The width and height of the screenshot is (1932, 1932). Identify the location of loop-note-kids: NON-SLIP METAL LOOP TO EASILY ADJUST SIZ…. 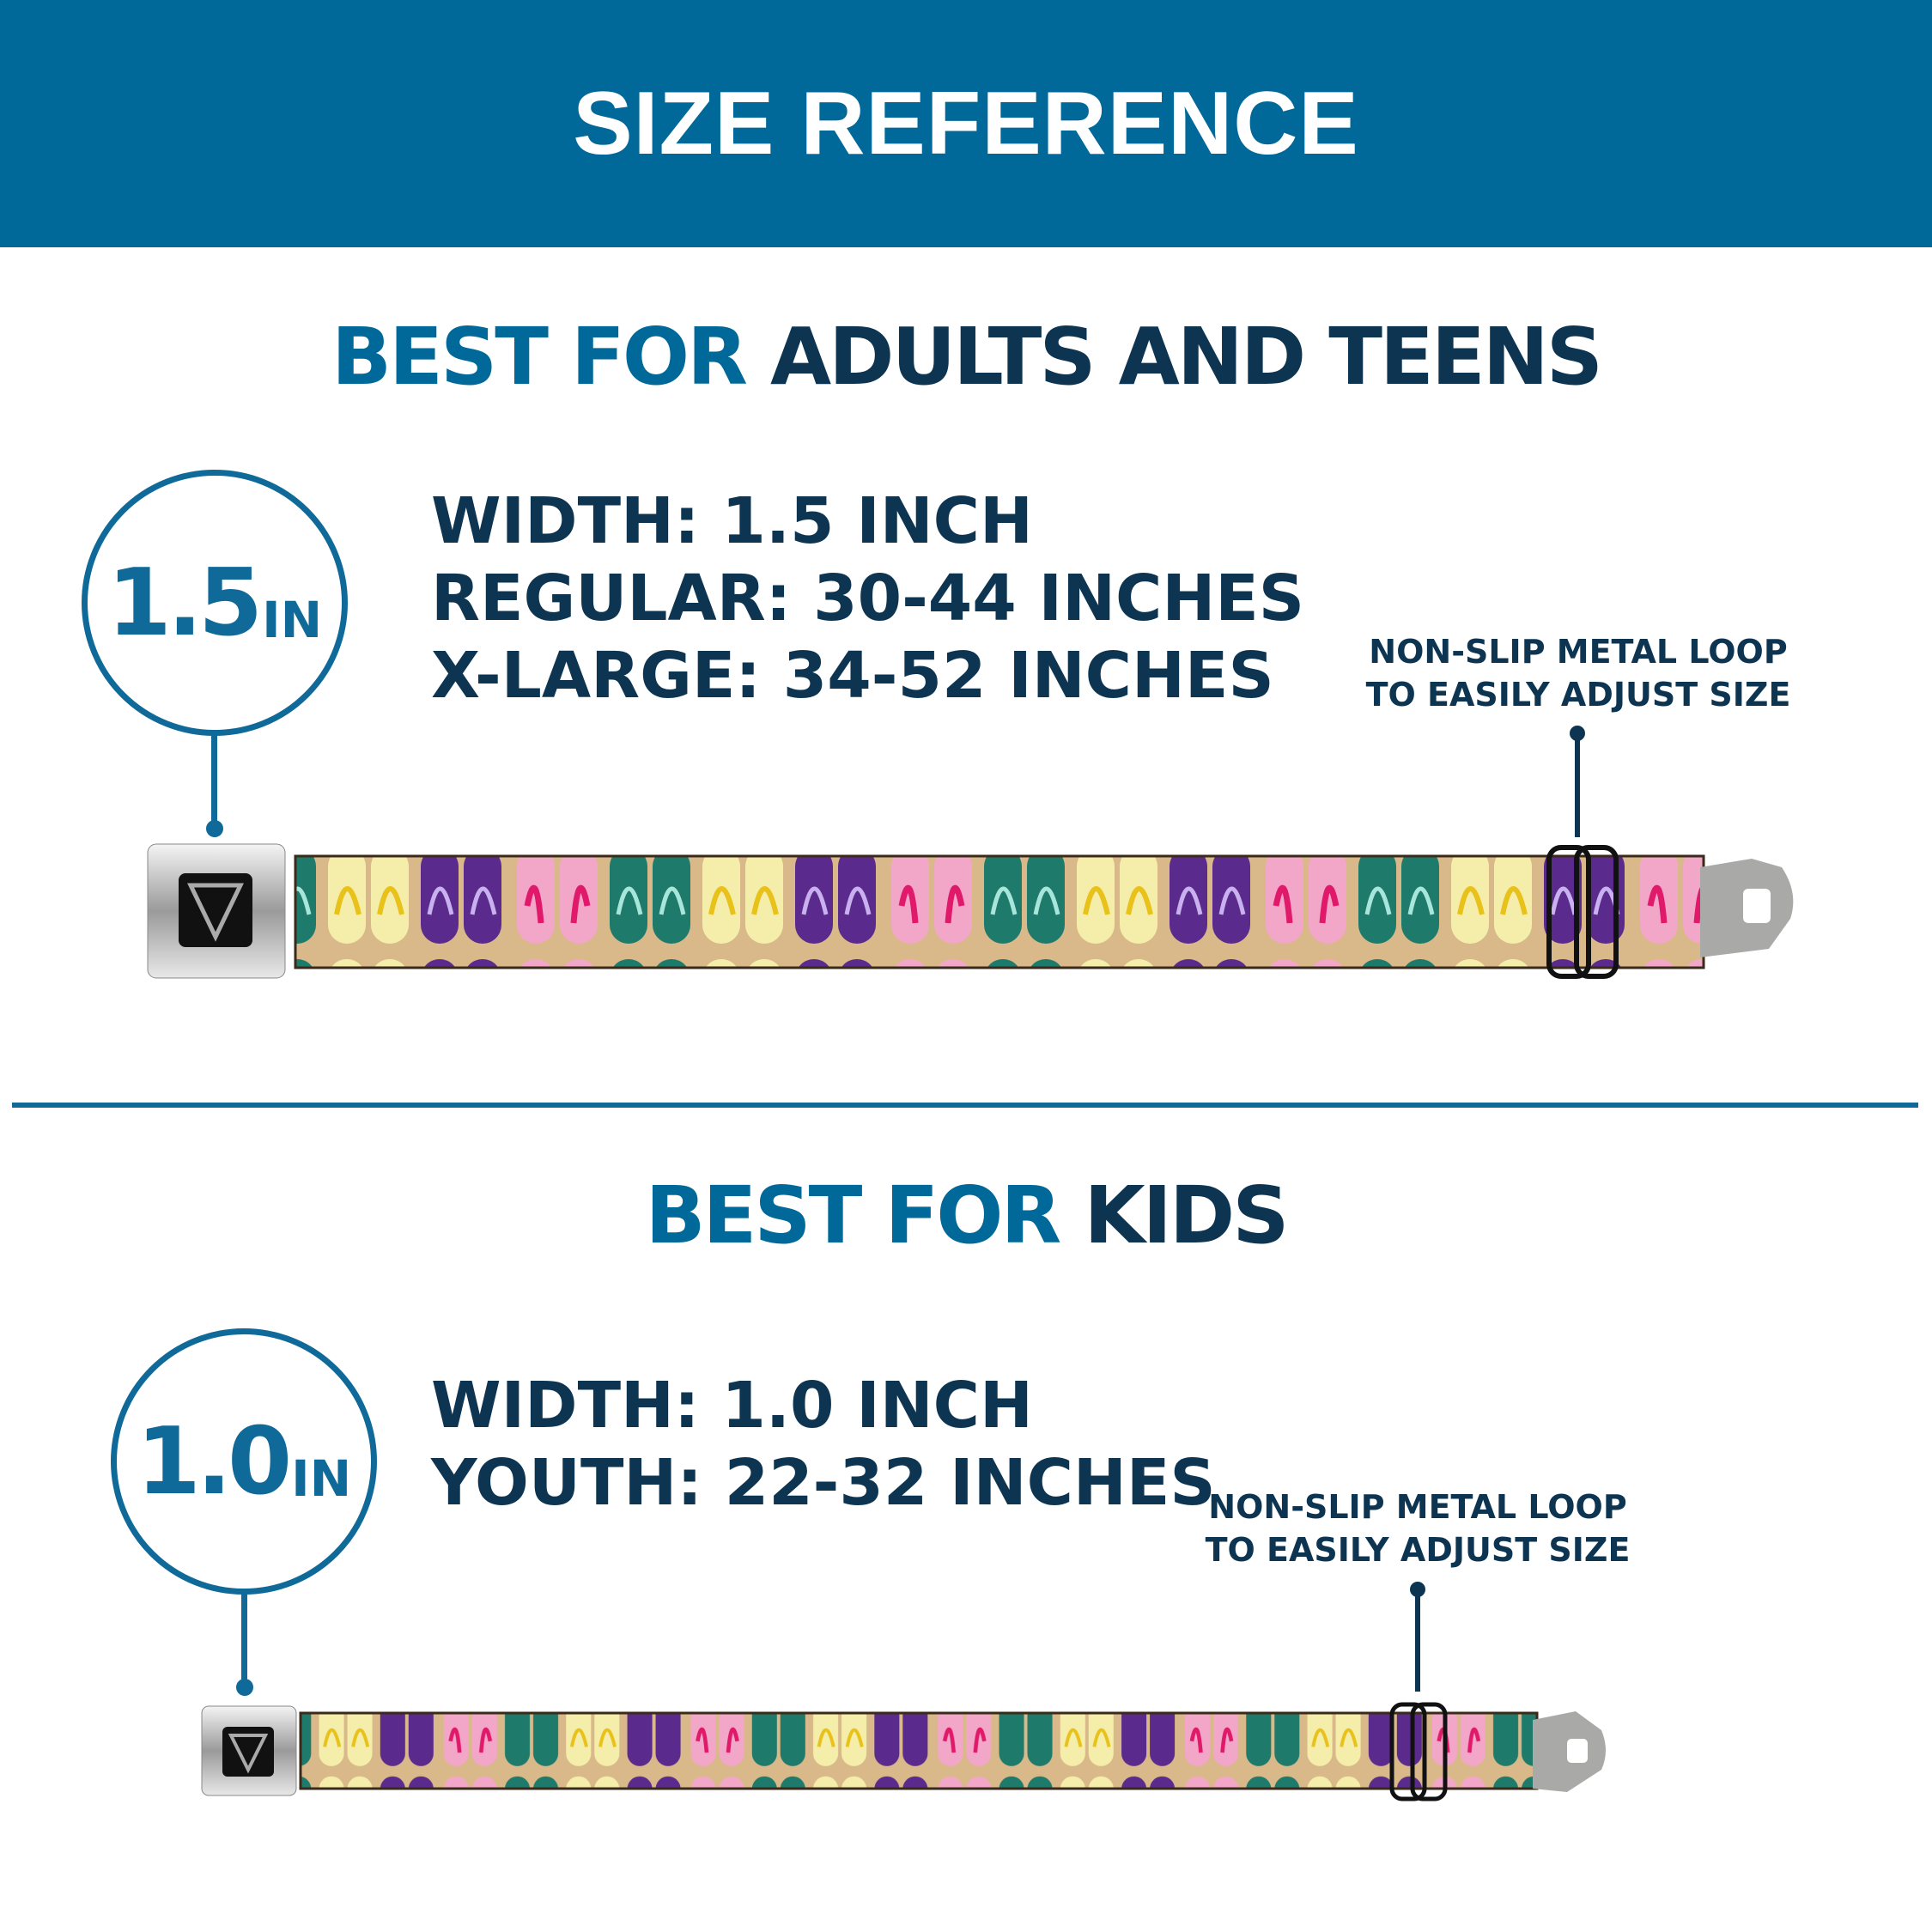
(1418, 1528).